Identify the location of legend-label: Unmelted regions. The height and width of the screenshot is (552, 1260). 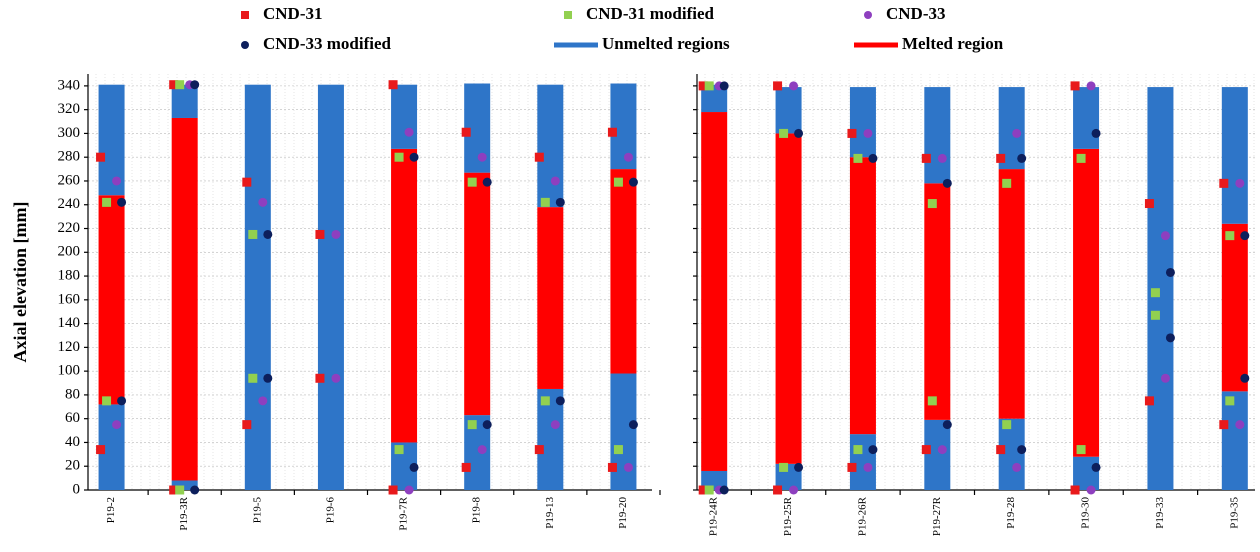
(666, 43).